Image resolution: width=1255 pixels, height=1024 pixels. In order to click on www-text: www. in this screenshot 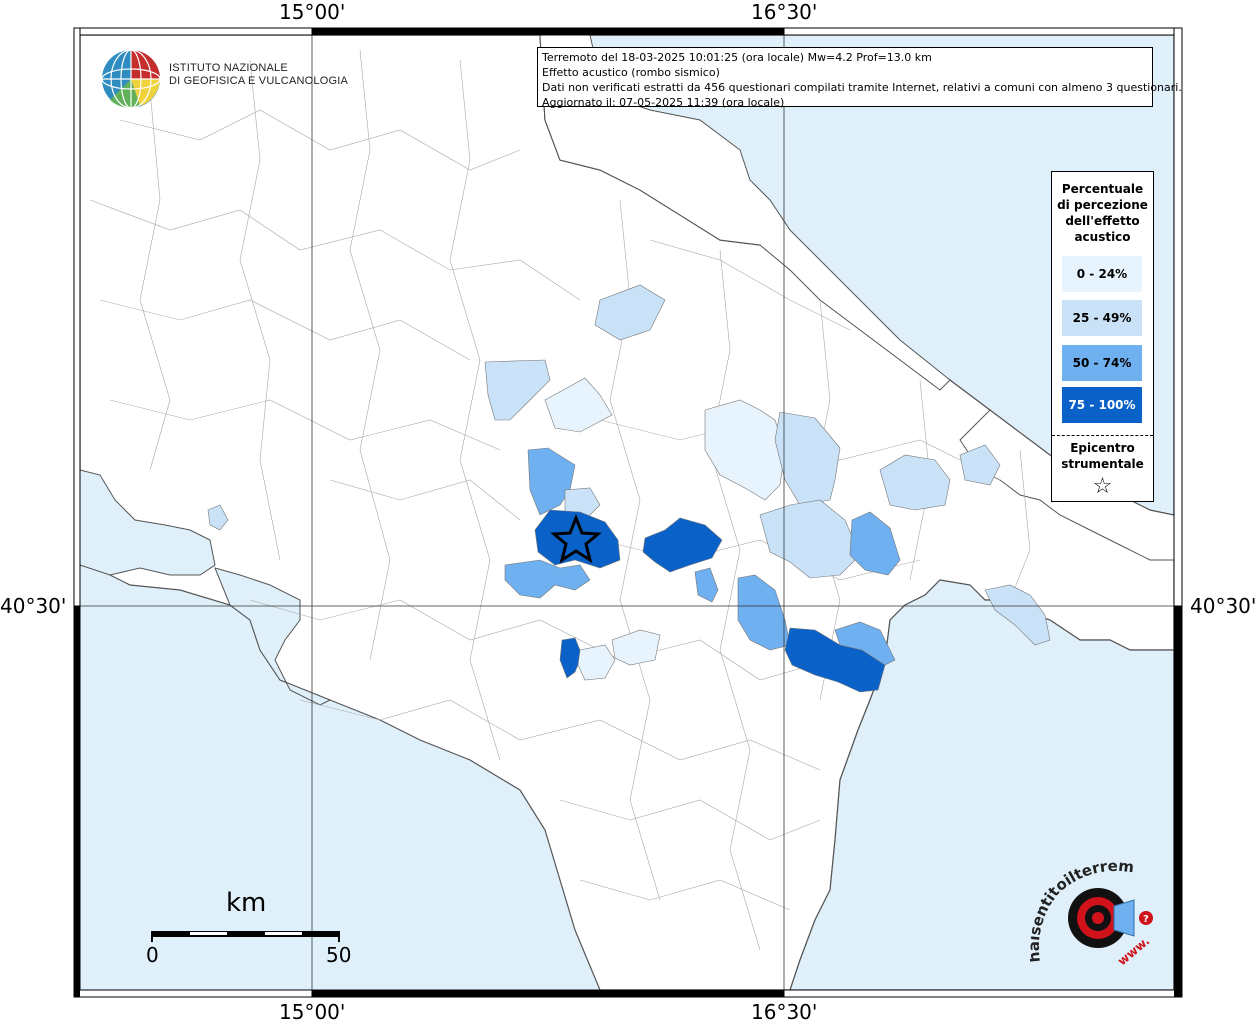, I will do `click(1133, 951)`.